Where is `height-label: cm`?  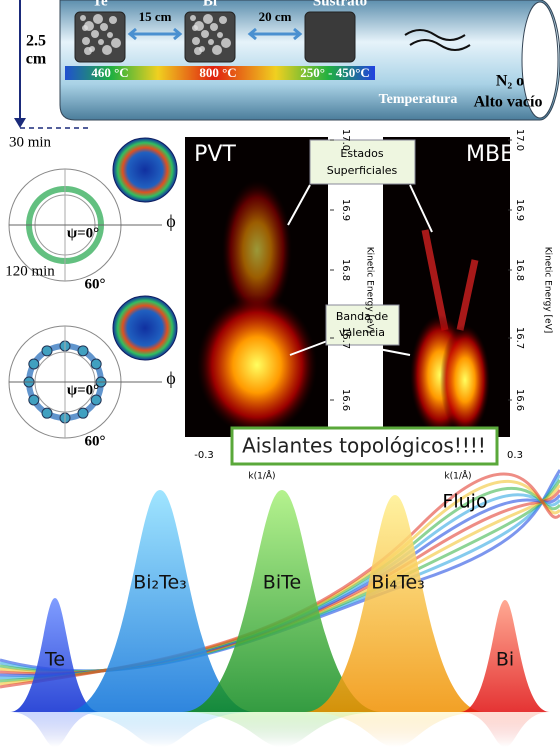 height-label: cm is located at coordinates (36, 59).